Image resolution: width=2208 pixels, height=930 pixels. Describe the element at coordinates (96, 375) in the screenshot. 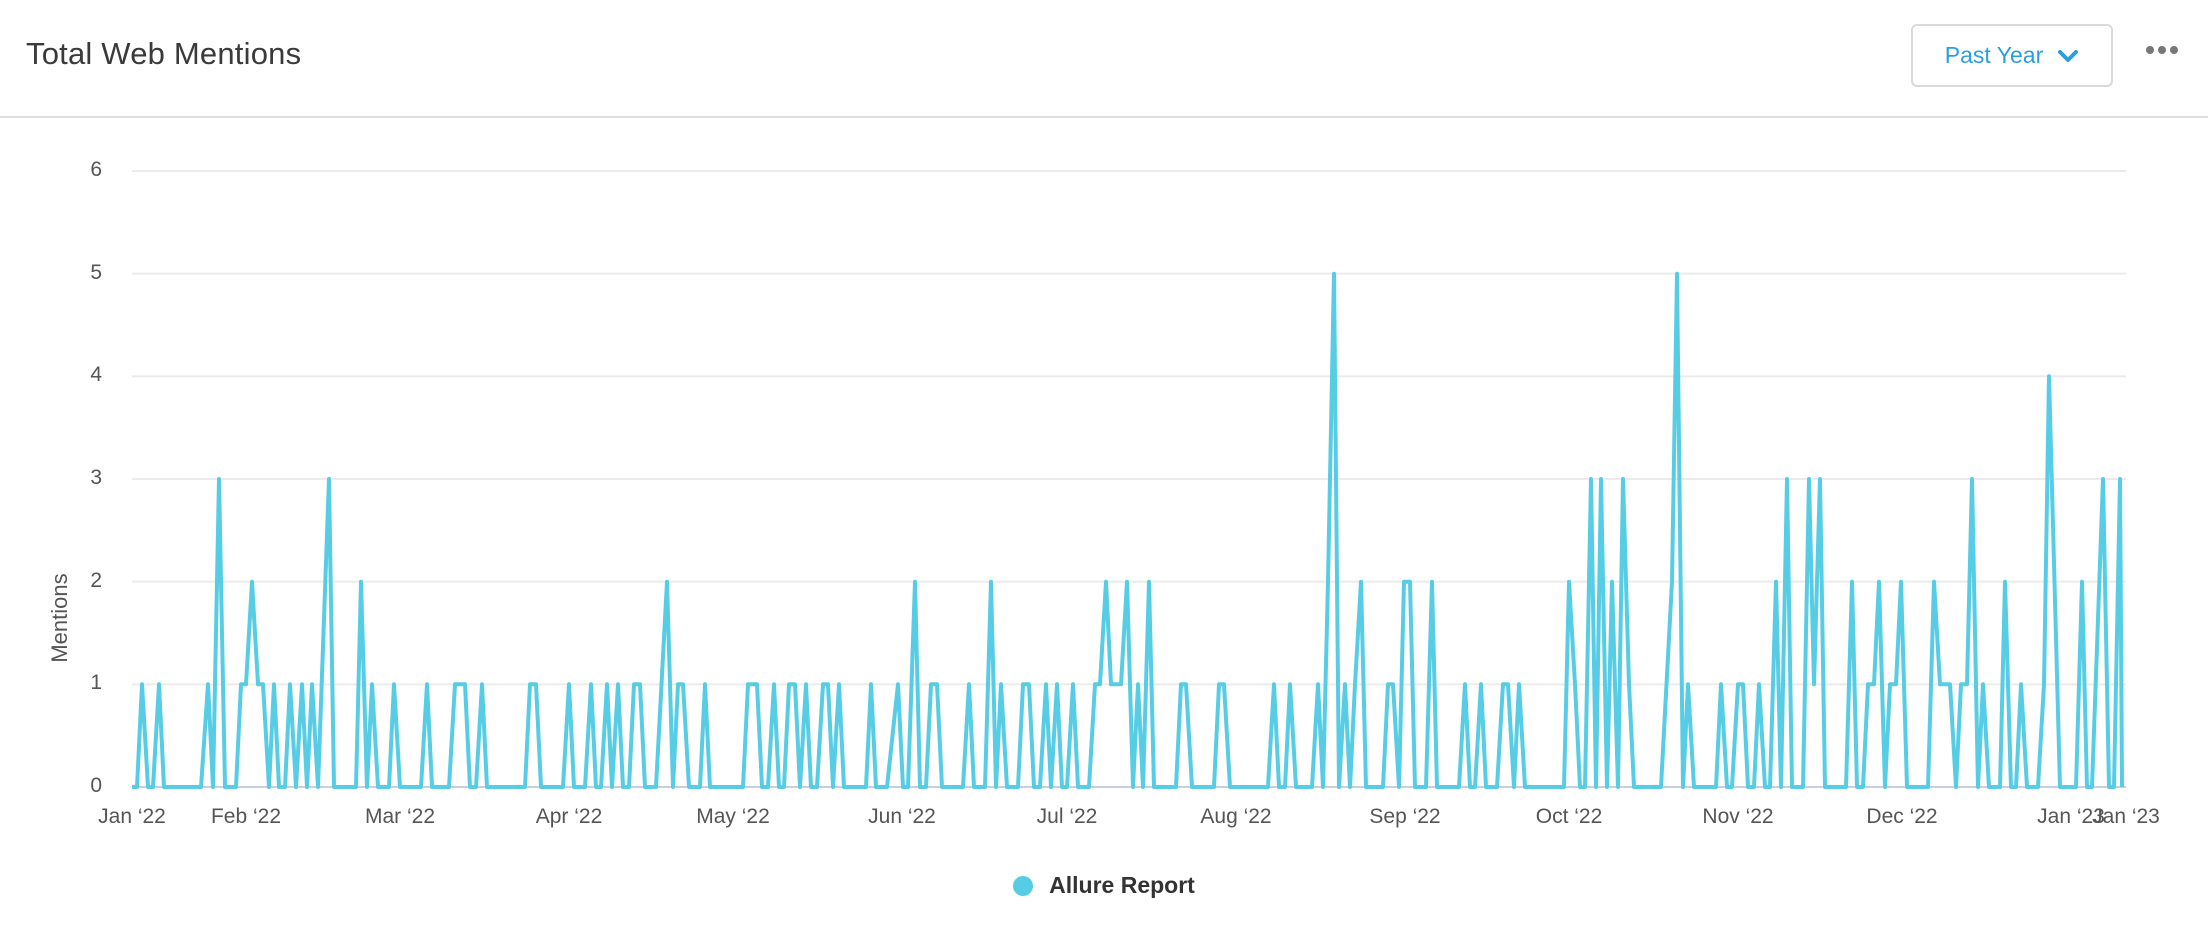

I see `y-tick-label: 4` at that location.